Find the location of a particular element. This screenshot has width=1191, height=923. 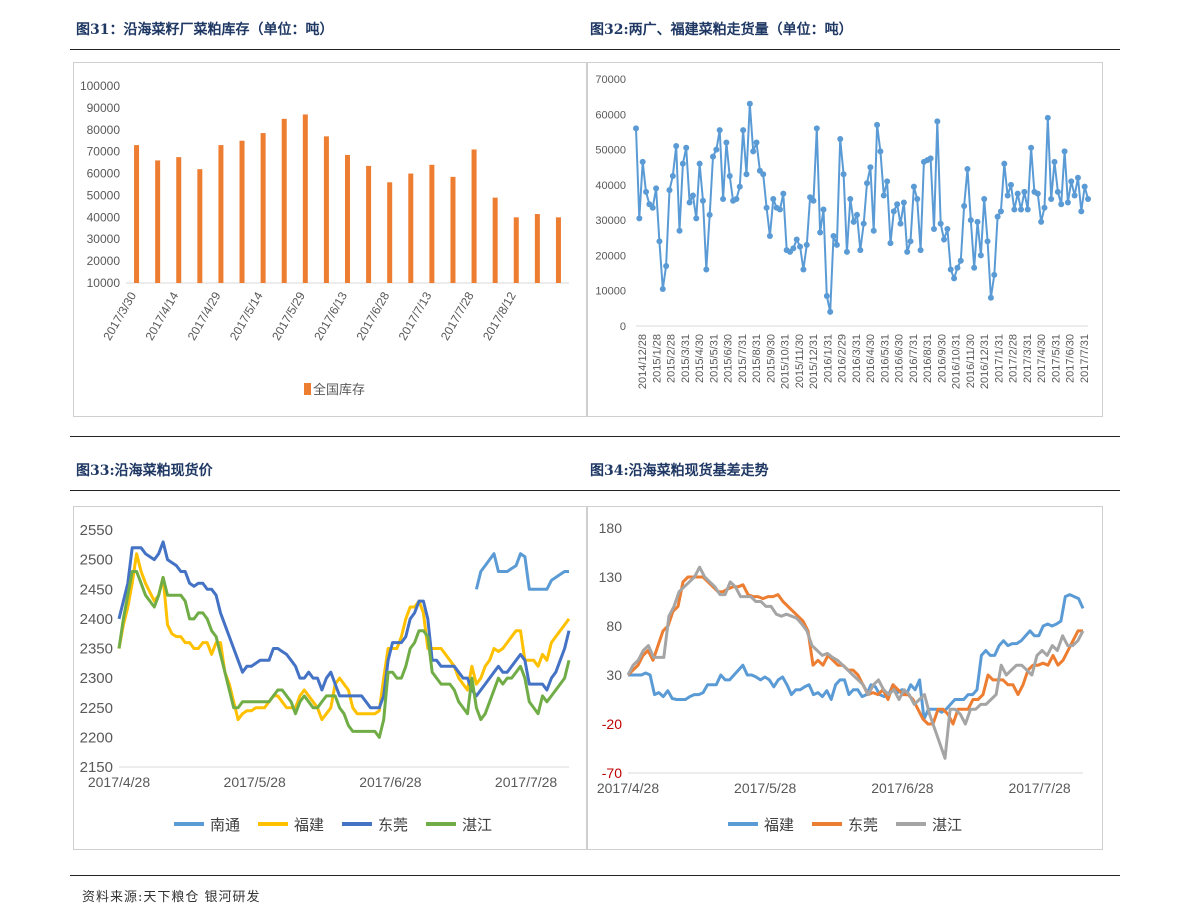

x-tick-label: 2015/12/31 is located at coordinates (814, 361).